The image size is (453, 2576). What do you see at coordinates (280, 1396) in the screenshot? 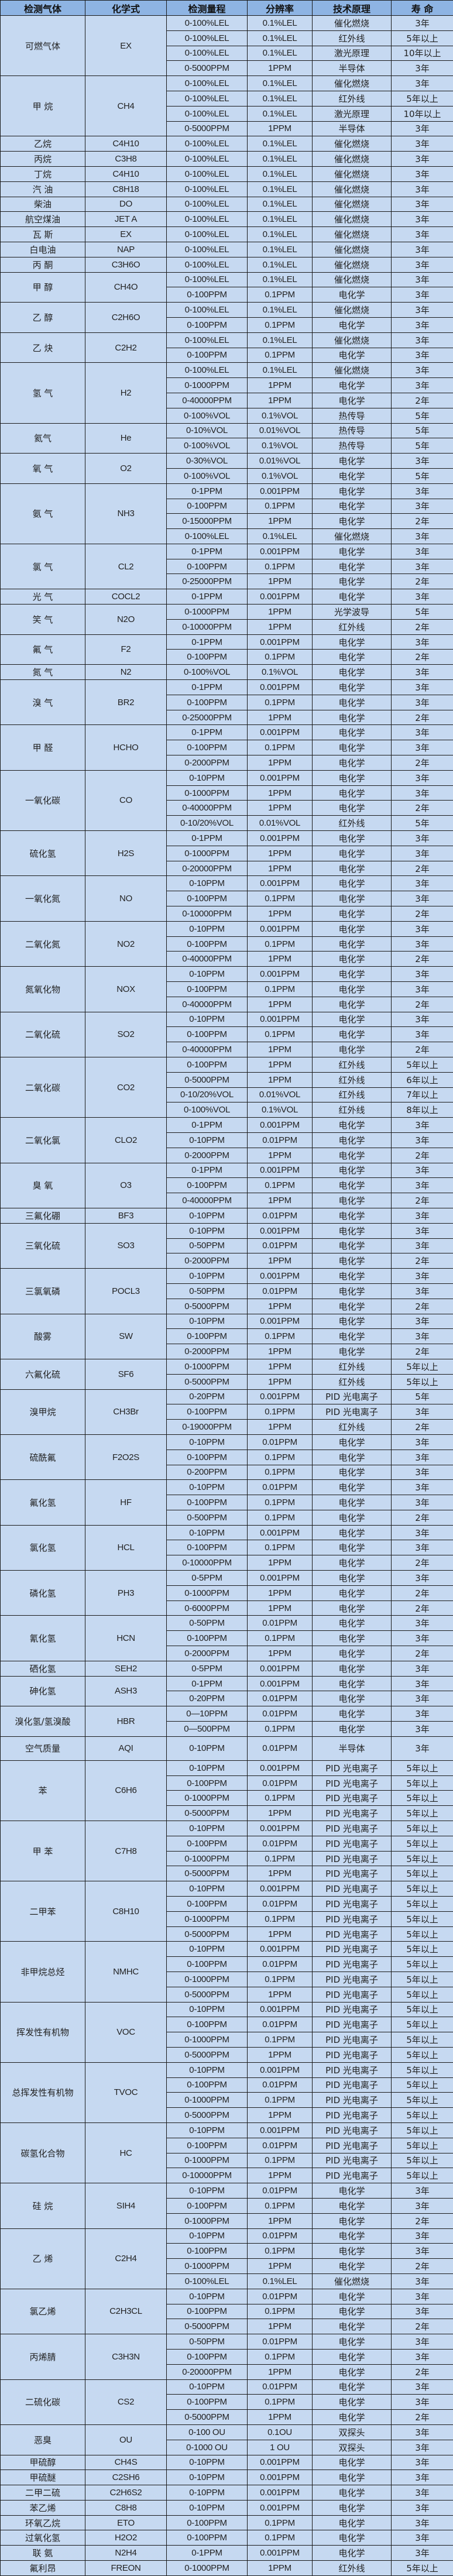
I see `resolution-cell: 0.001PPM` at bounding box center [280, 1396].